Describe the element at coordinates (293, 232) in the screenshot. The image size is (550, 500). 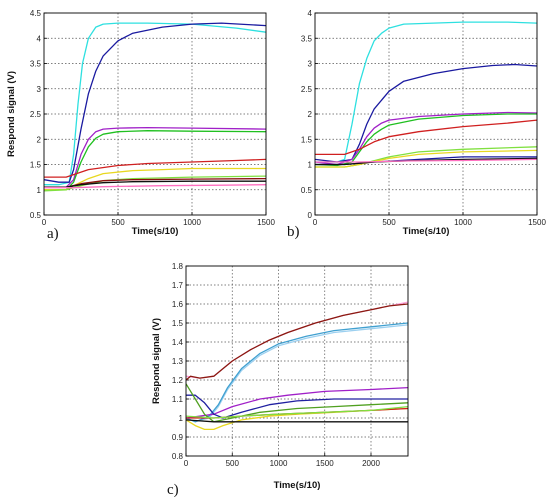
I see `panel-label: b)` at that location.